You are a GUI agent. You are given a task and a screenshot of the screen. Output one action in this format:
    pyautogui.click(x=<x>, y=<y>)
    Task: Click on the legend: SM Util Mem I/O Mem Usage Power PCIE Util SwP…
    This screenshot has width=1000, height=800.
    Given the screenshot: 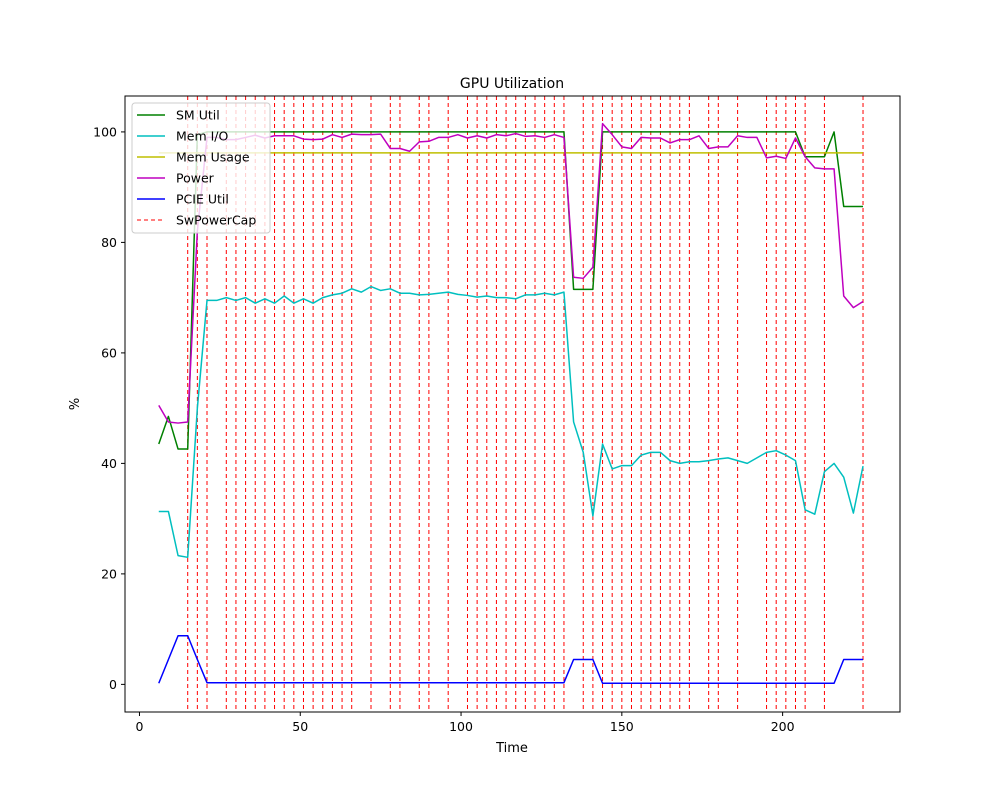 What is the action you would take?
    pyautogui.click(x=201, y=168)
    